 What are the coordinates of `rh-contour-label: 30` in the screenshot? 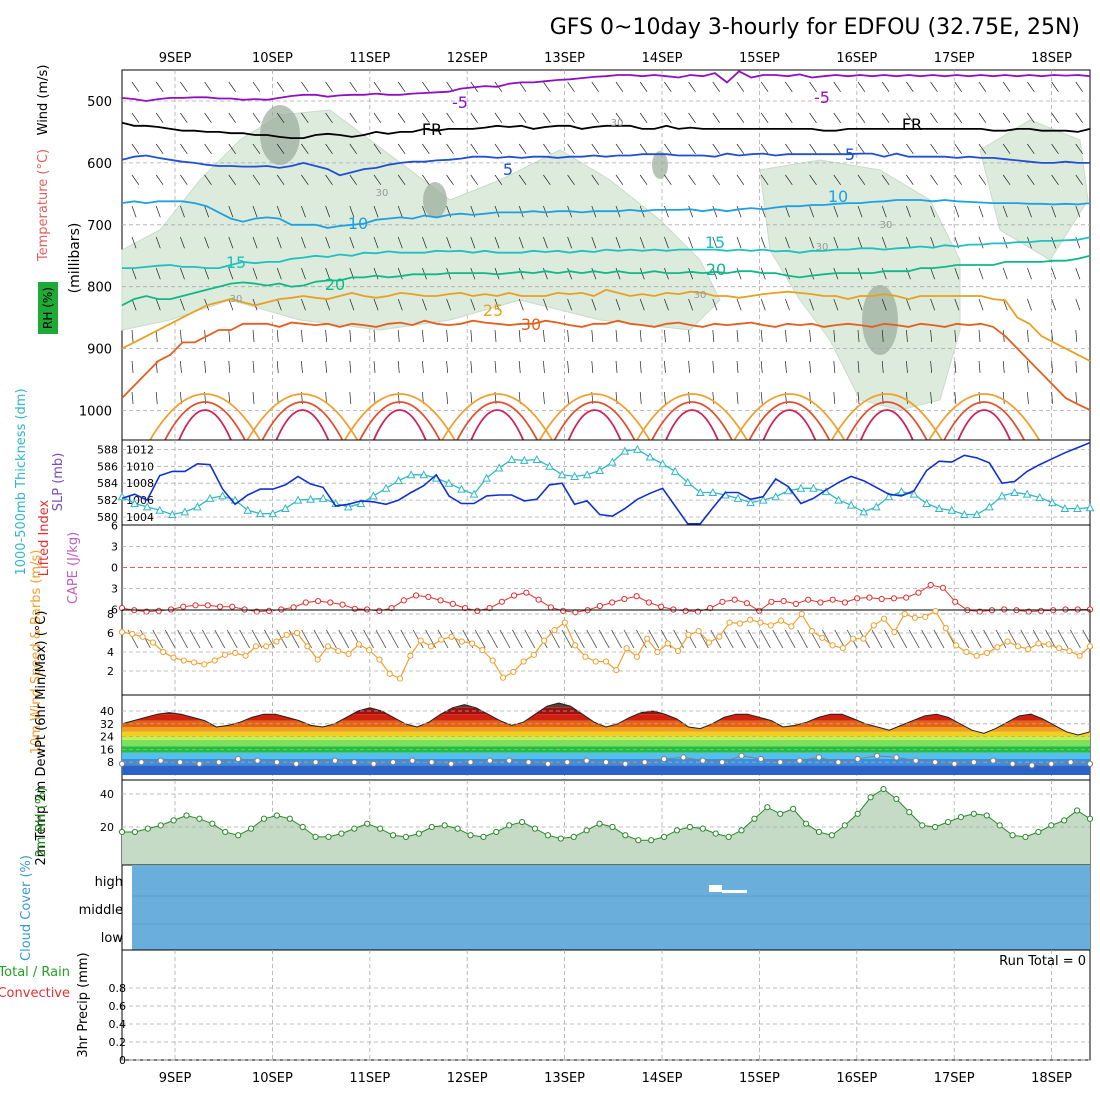 It's located at (382, 193).